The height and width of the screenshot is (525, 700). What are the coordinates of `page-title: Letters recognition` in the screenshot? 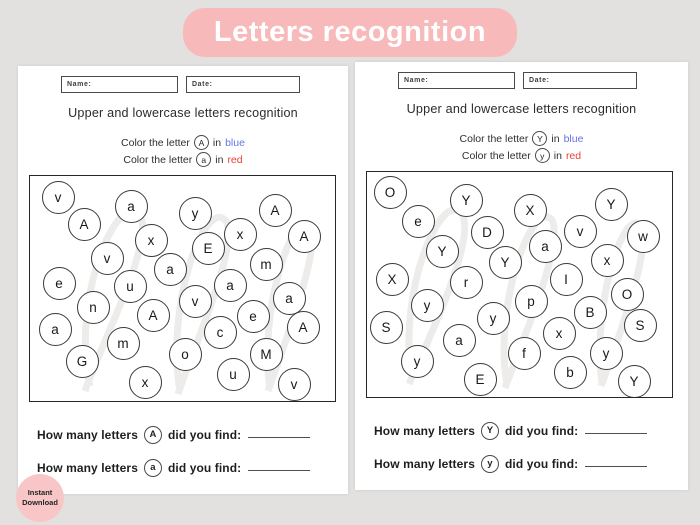 It's located at (350, 32).